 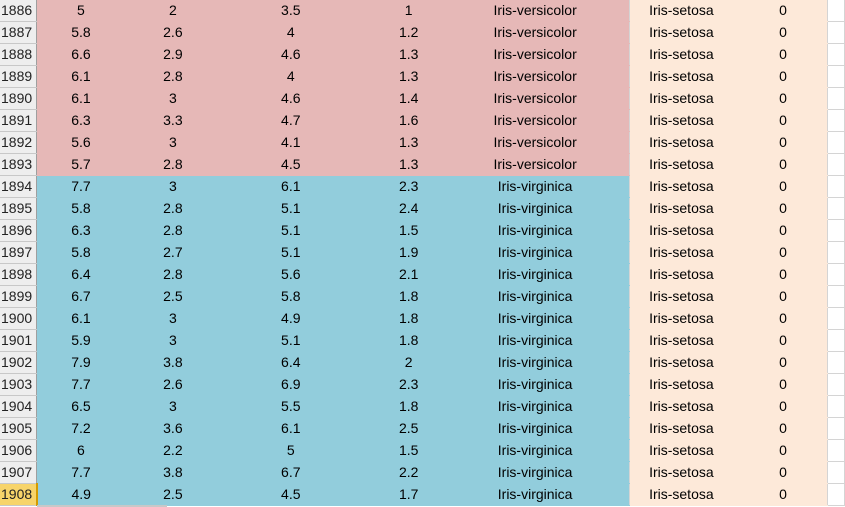 I want to click on cell-sepal-length: 6.4, so click(x=81, y=274).